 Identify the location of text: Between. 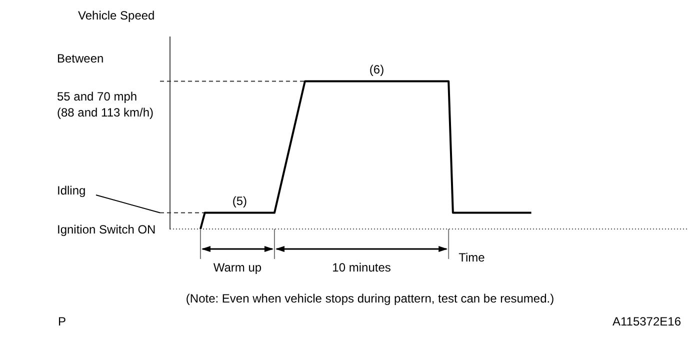
(80, 58).